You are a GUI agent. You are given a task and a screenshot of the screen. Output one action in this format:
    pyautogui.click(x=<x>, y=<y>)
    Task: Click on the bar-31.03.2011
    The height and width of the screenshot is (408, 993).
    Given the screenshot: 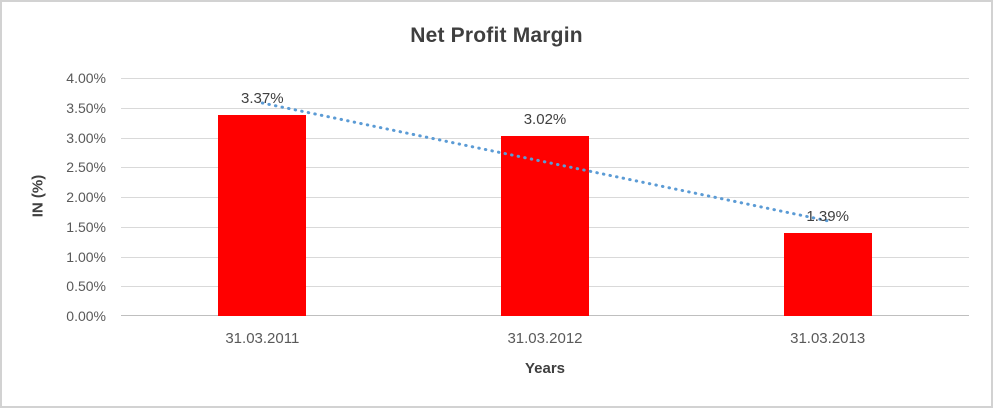 What is the action you would take?
    pyautogui.click(x=262, y=215)
    